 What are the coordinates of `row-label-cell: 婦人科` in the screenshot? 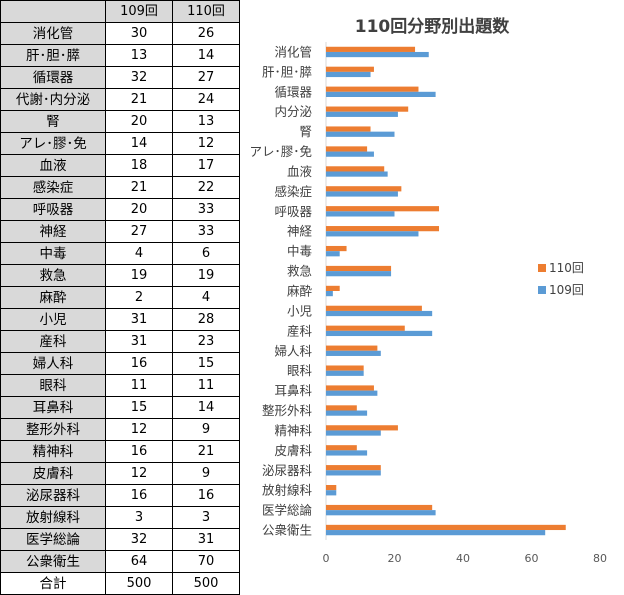 It's located at (53, 363).